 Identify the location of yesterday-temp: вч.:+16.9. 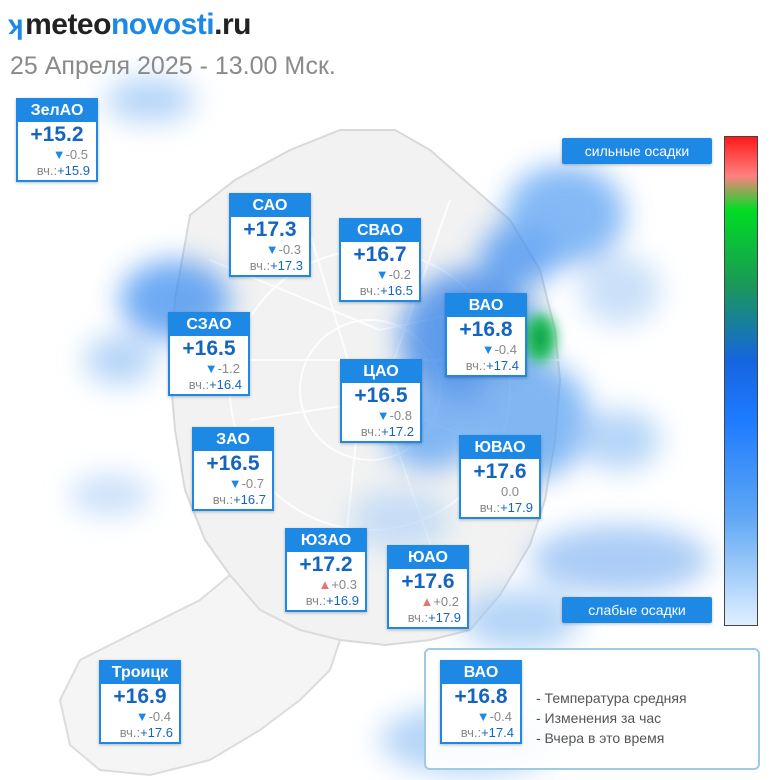
(332, 600).